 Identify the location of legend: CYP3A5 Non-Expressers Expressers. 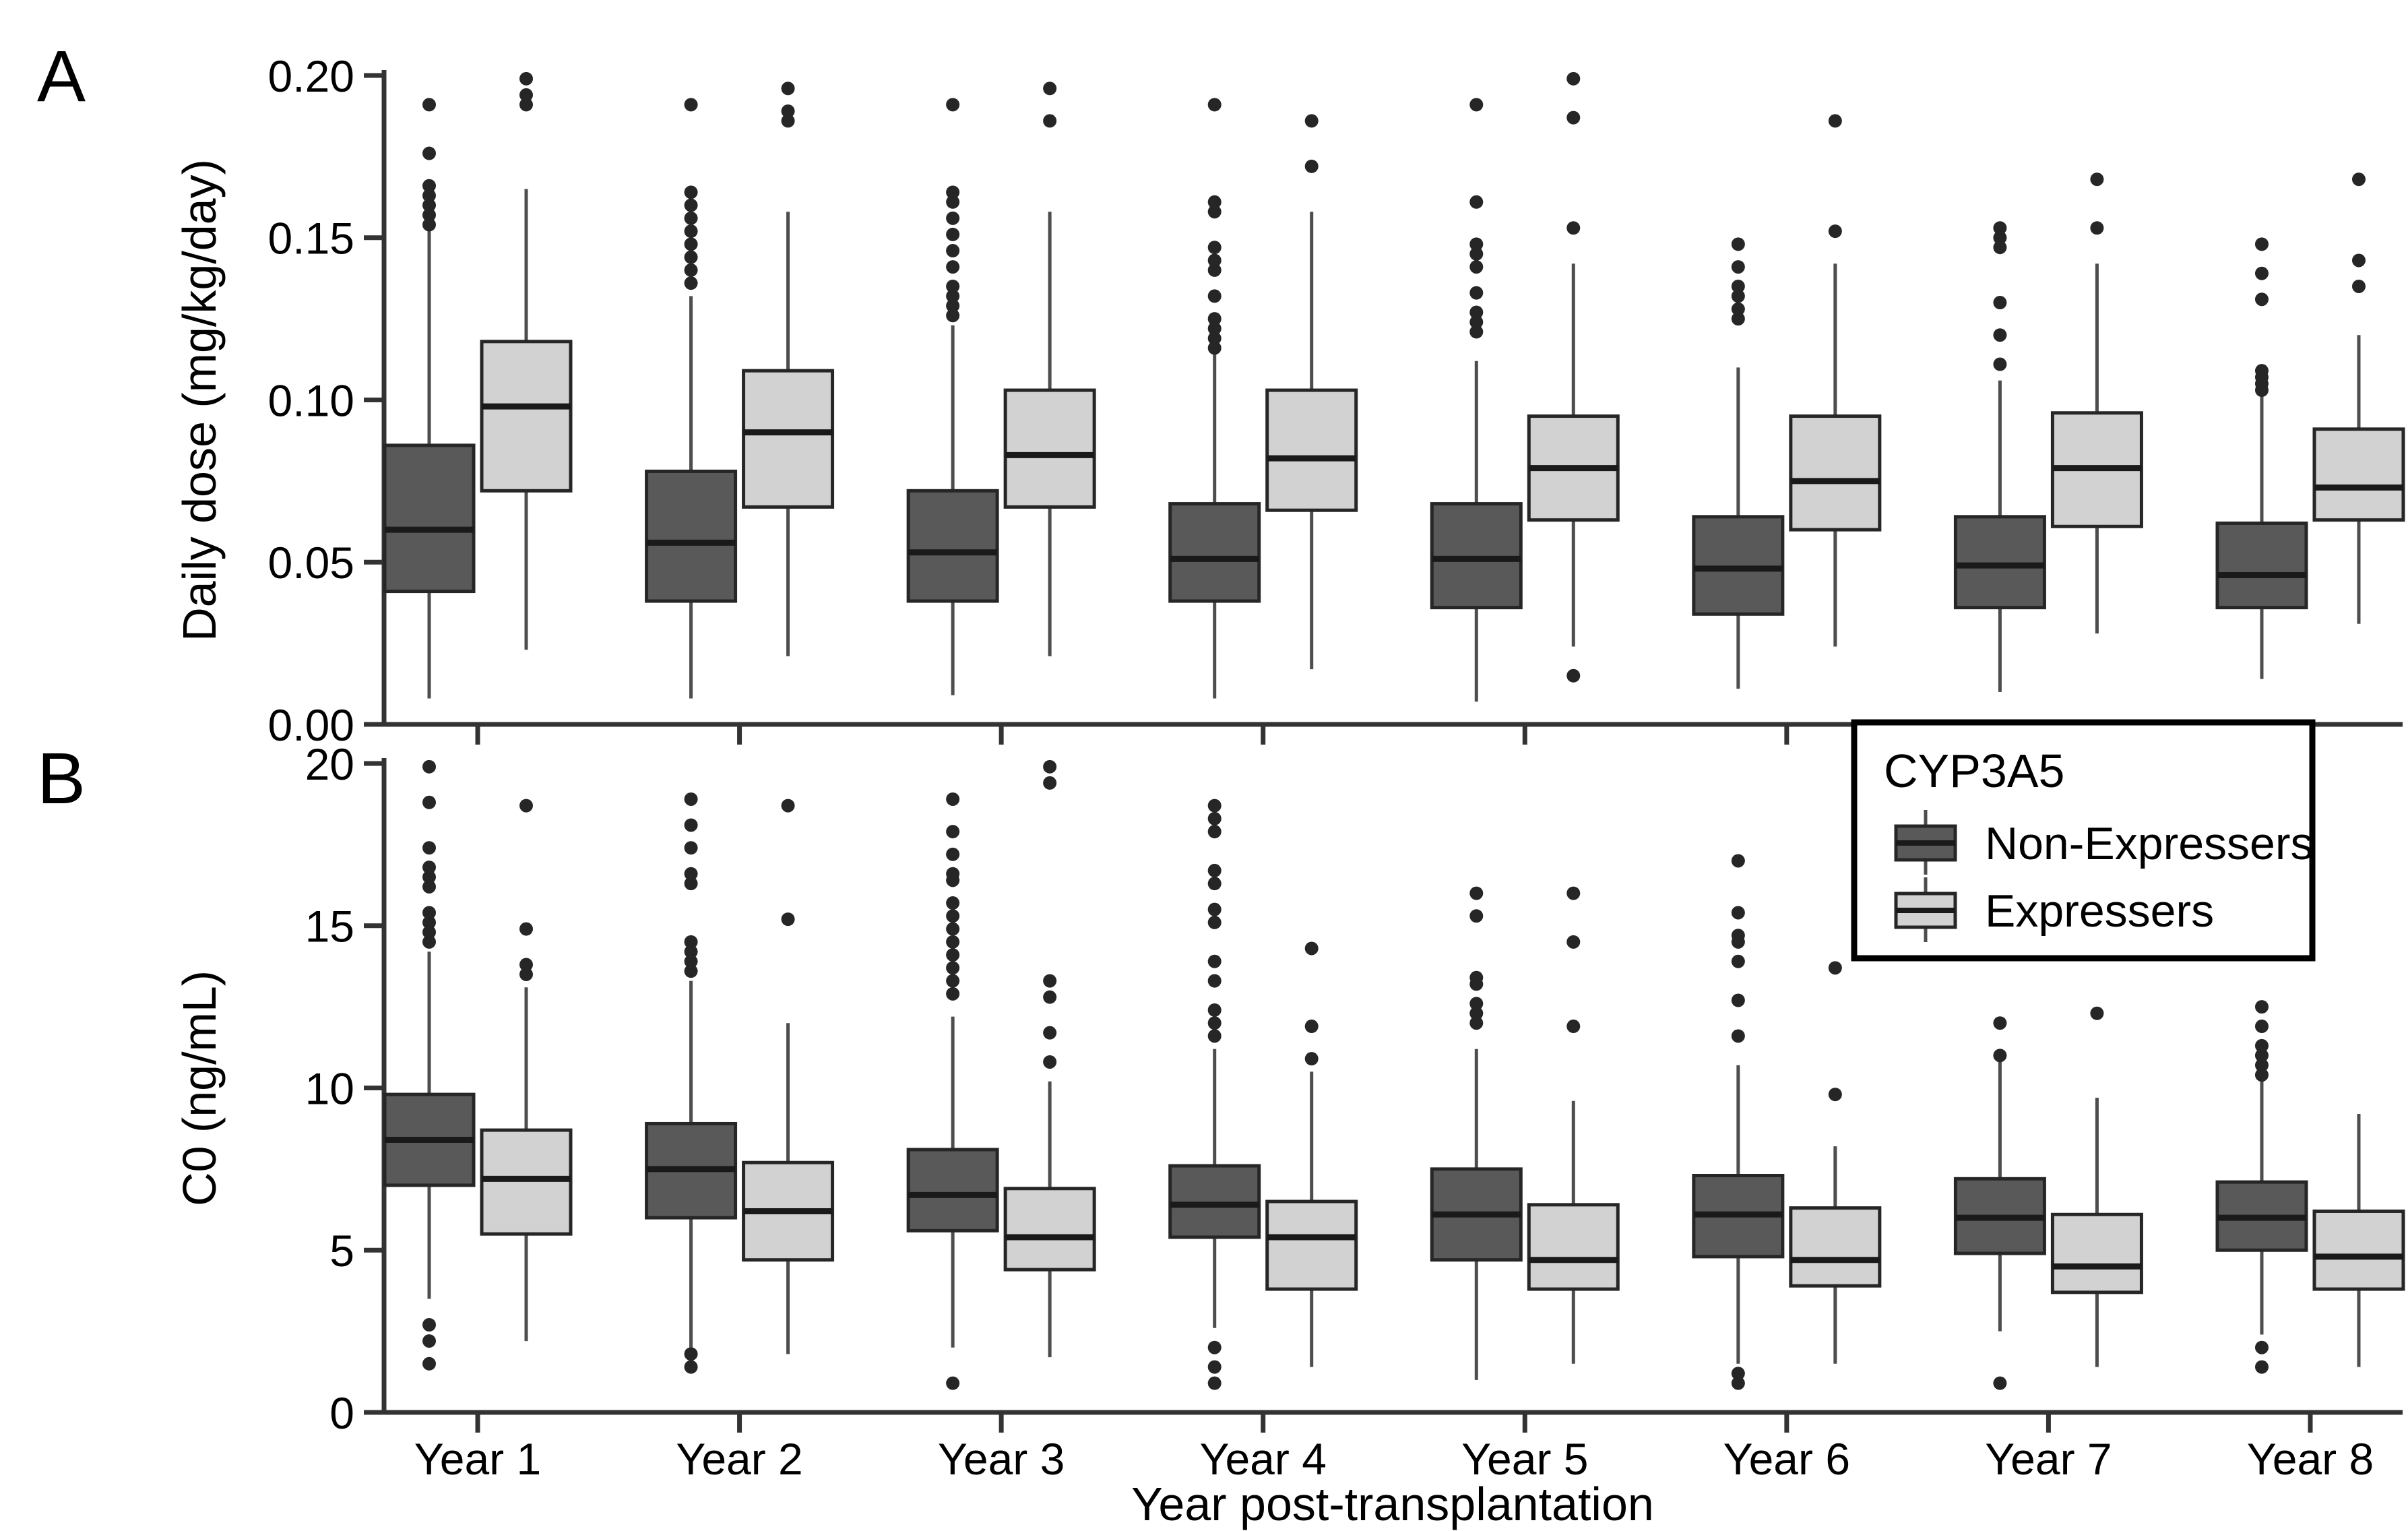
(2083, 841).